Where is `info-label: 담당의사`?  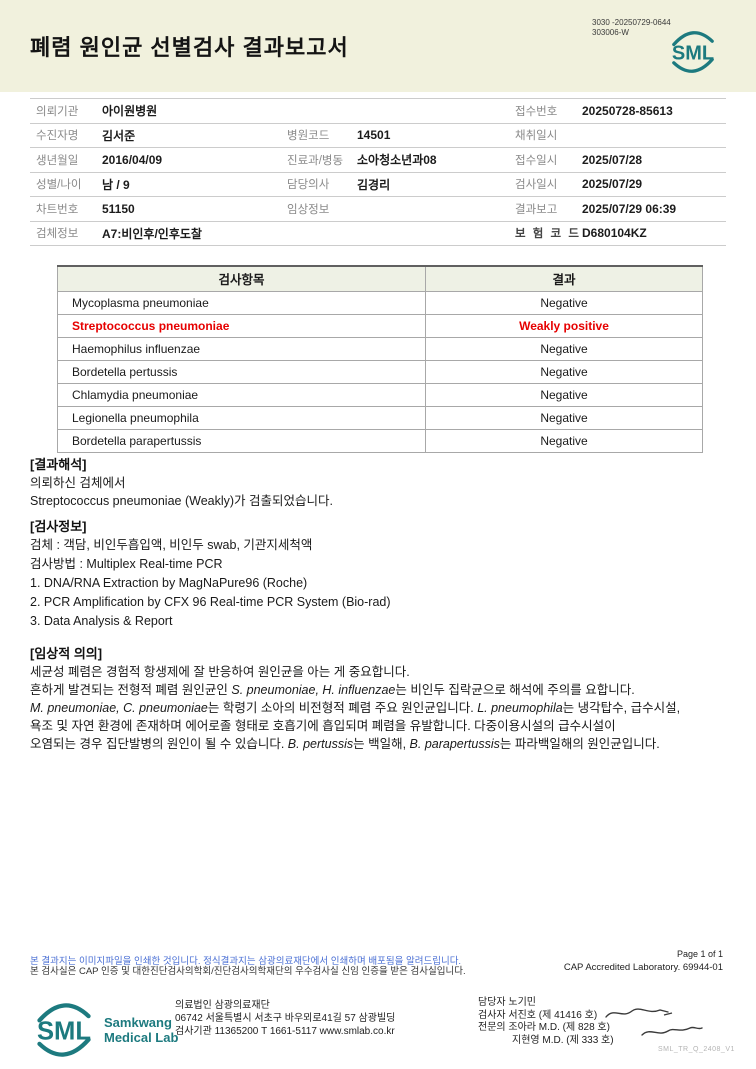
info-label: 담당의사 is located at coordinates (308, 185).